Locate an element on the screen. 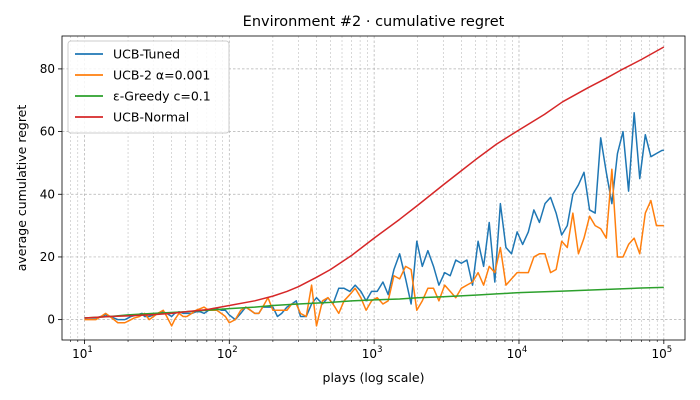  x-tick-label: 10³ is located at coordinates (372, 353).